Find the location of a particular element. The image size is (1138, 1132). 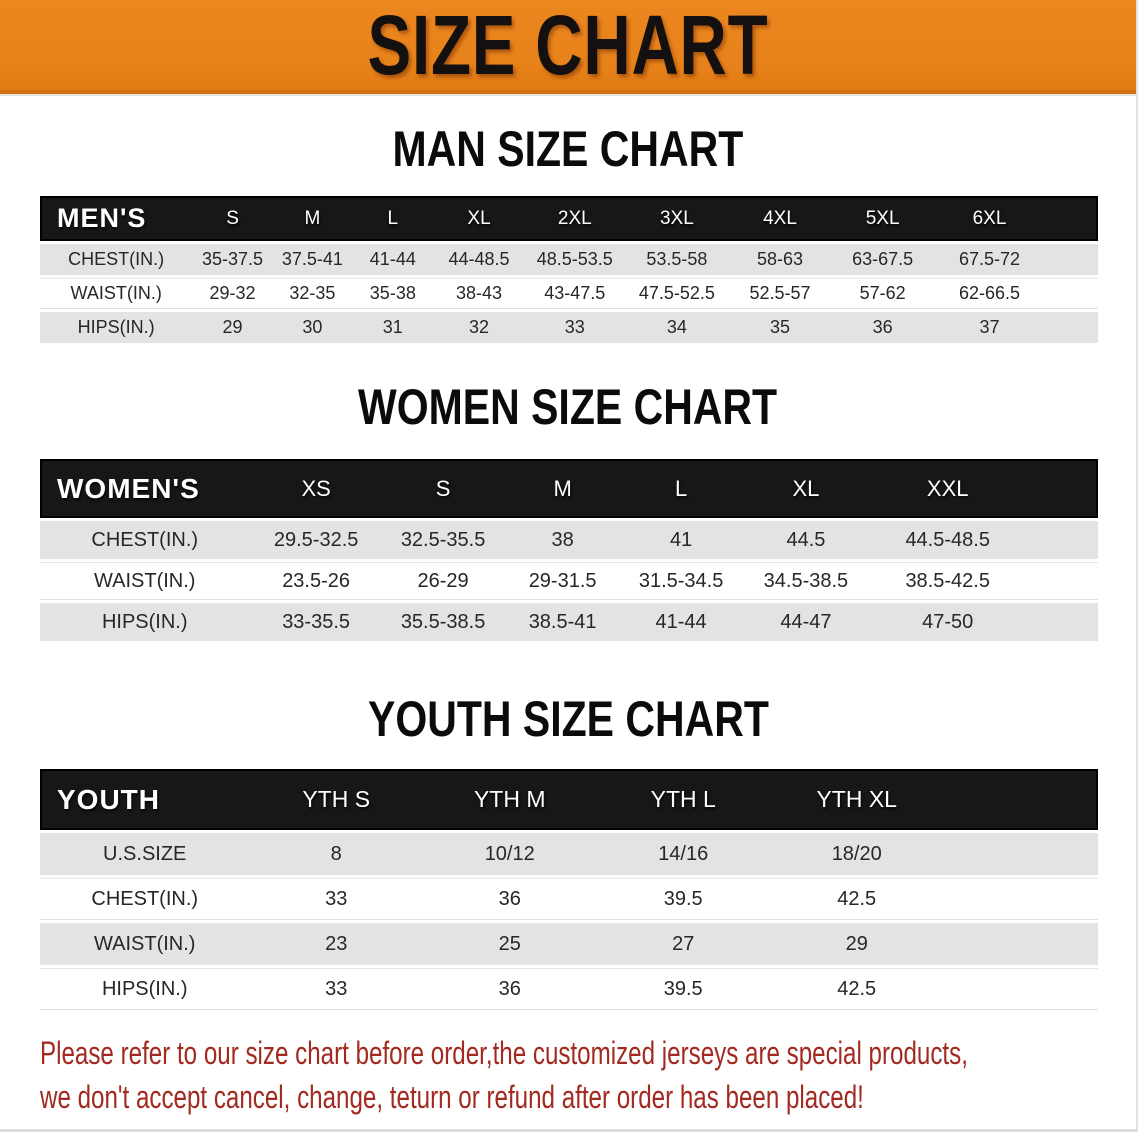

men-section-title: MAN SIZE CHART is located at coordinates (568, 149).